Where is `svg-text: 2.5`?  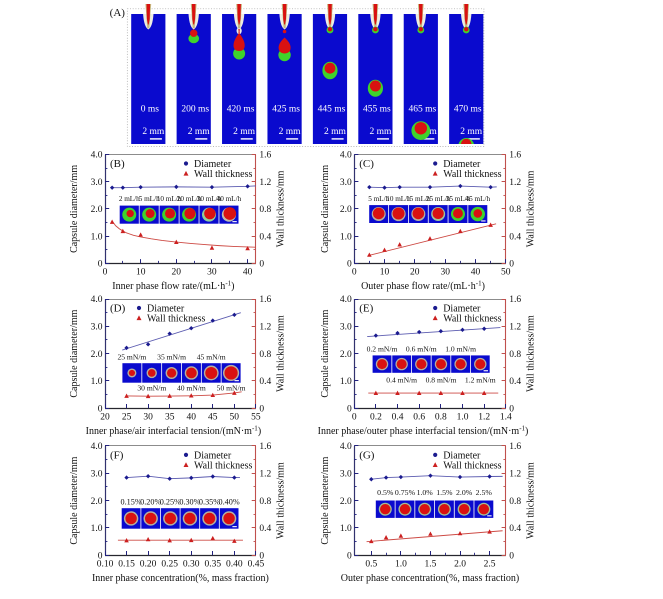 svg-text: 2.5 is located at coordinates (490, 565).